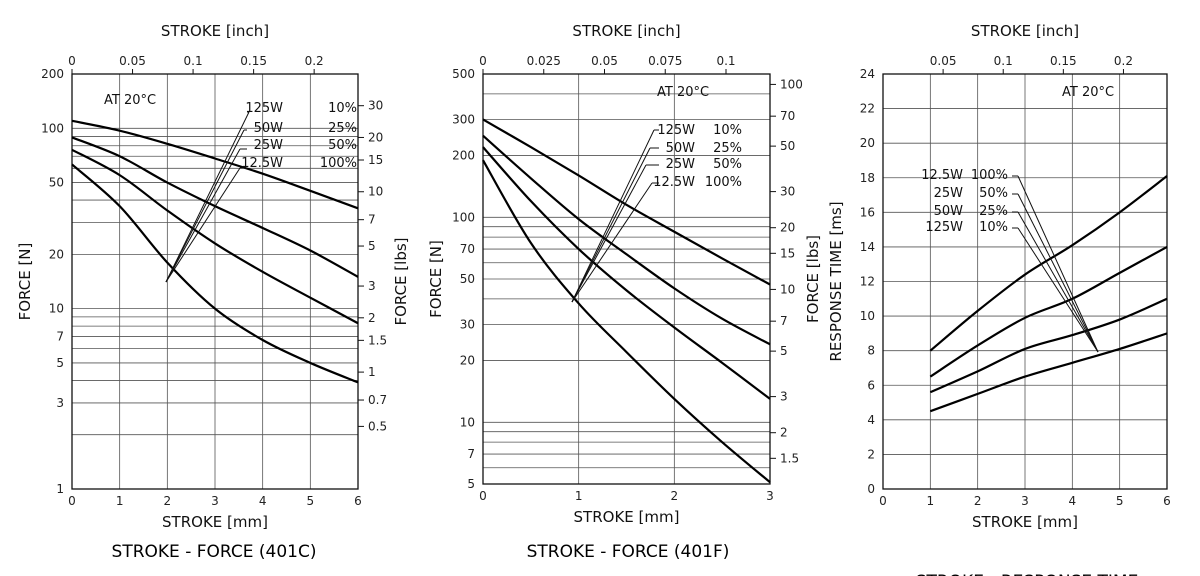 This screenshot has height=576, width=1200. I want to click on x-tick-label: 4, so click(263, 501).